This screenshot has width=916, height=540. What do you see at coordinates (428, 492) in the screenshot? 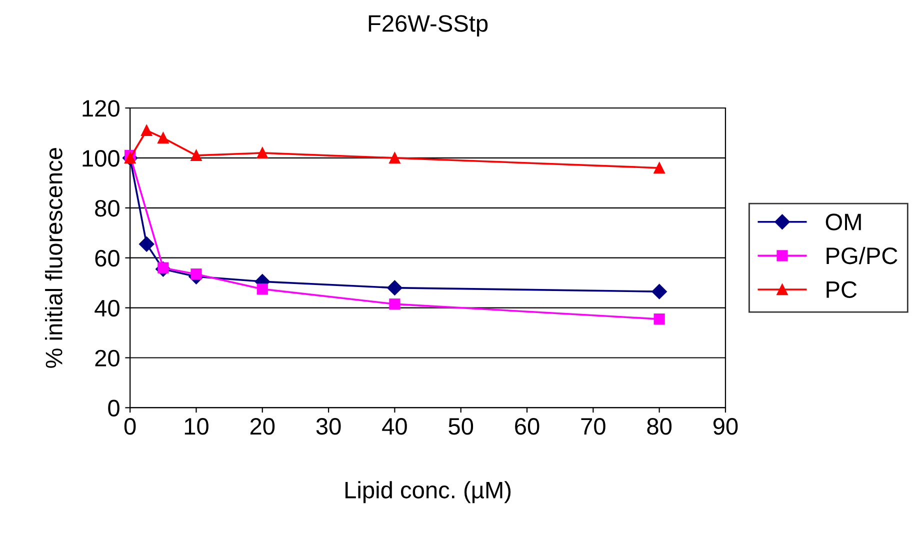
I see `x-axis-title: Lipid conc. (µM)` at bounding box center [428, 492].